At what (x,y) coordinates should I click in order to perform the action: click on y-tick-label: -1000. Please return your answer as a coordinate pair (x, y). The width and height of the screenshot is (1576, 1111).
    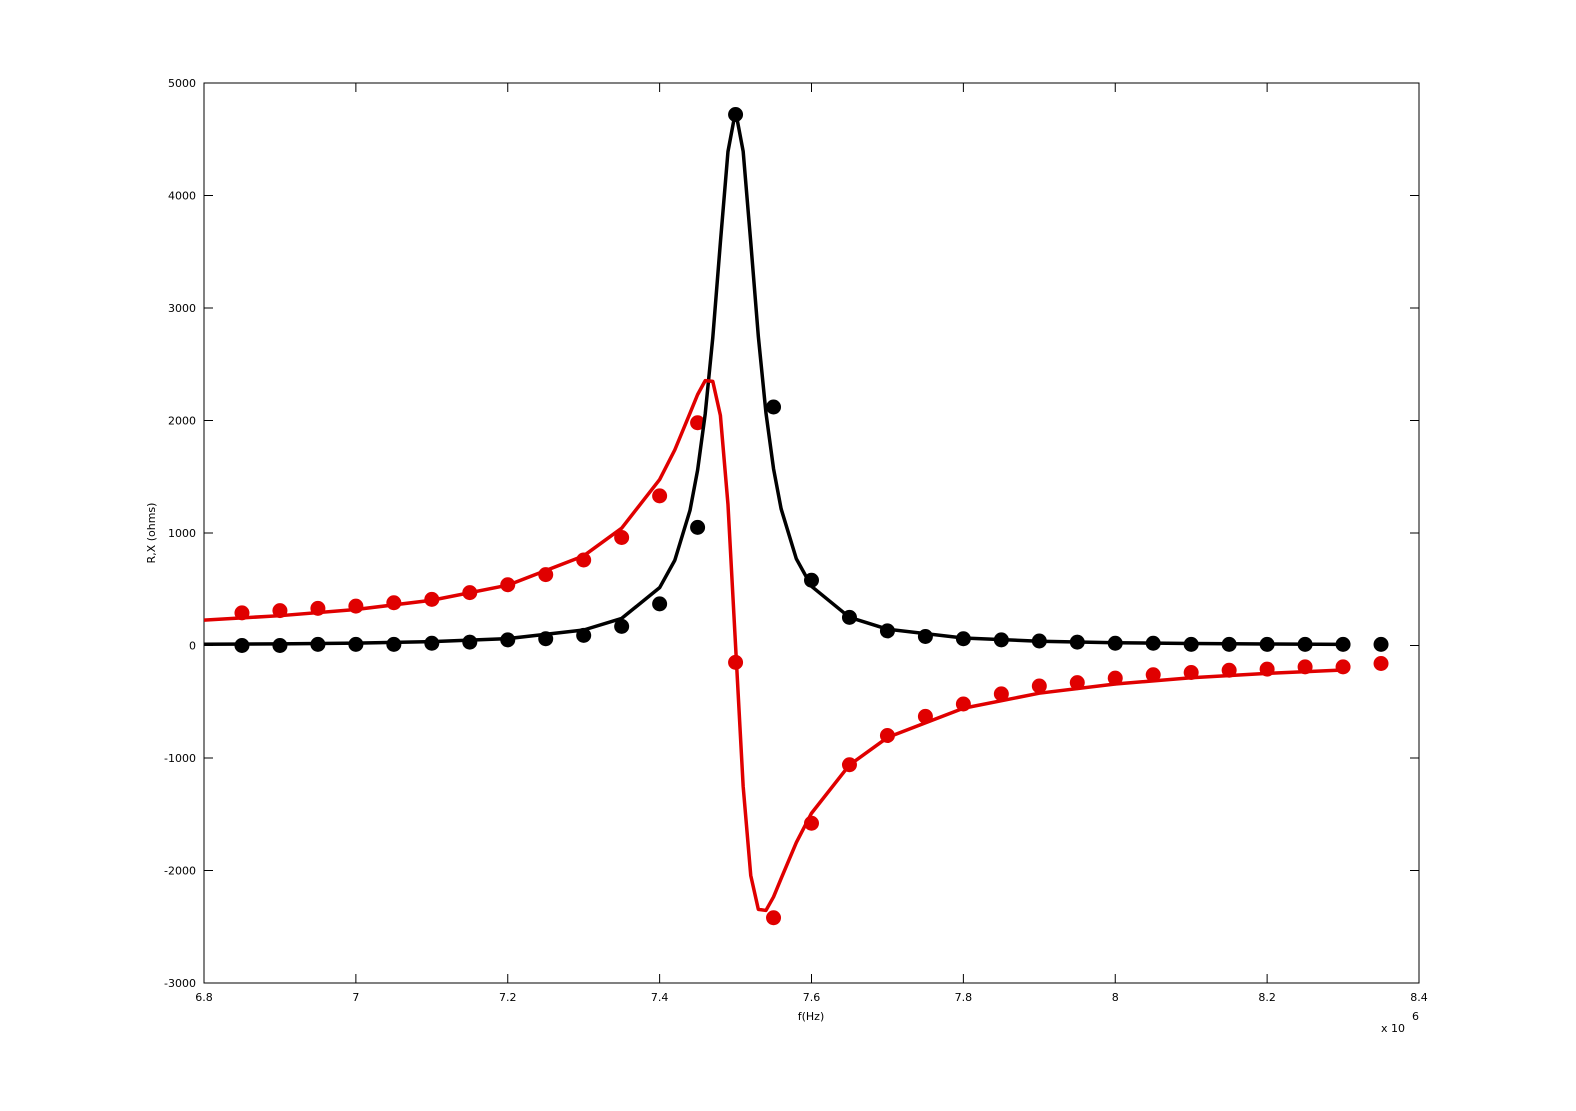
    Looking at the image, I should click on (180, 758).